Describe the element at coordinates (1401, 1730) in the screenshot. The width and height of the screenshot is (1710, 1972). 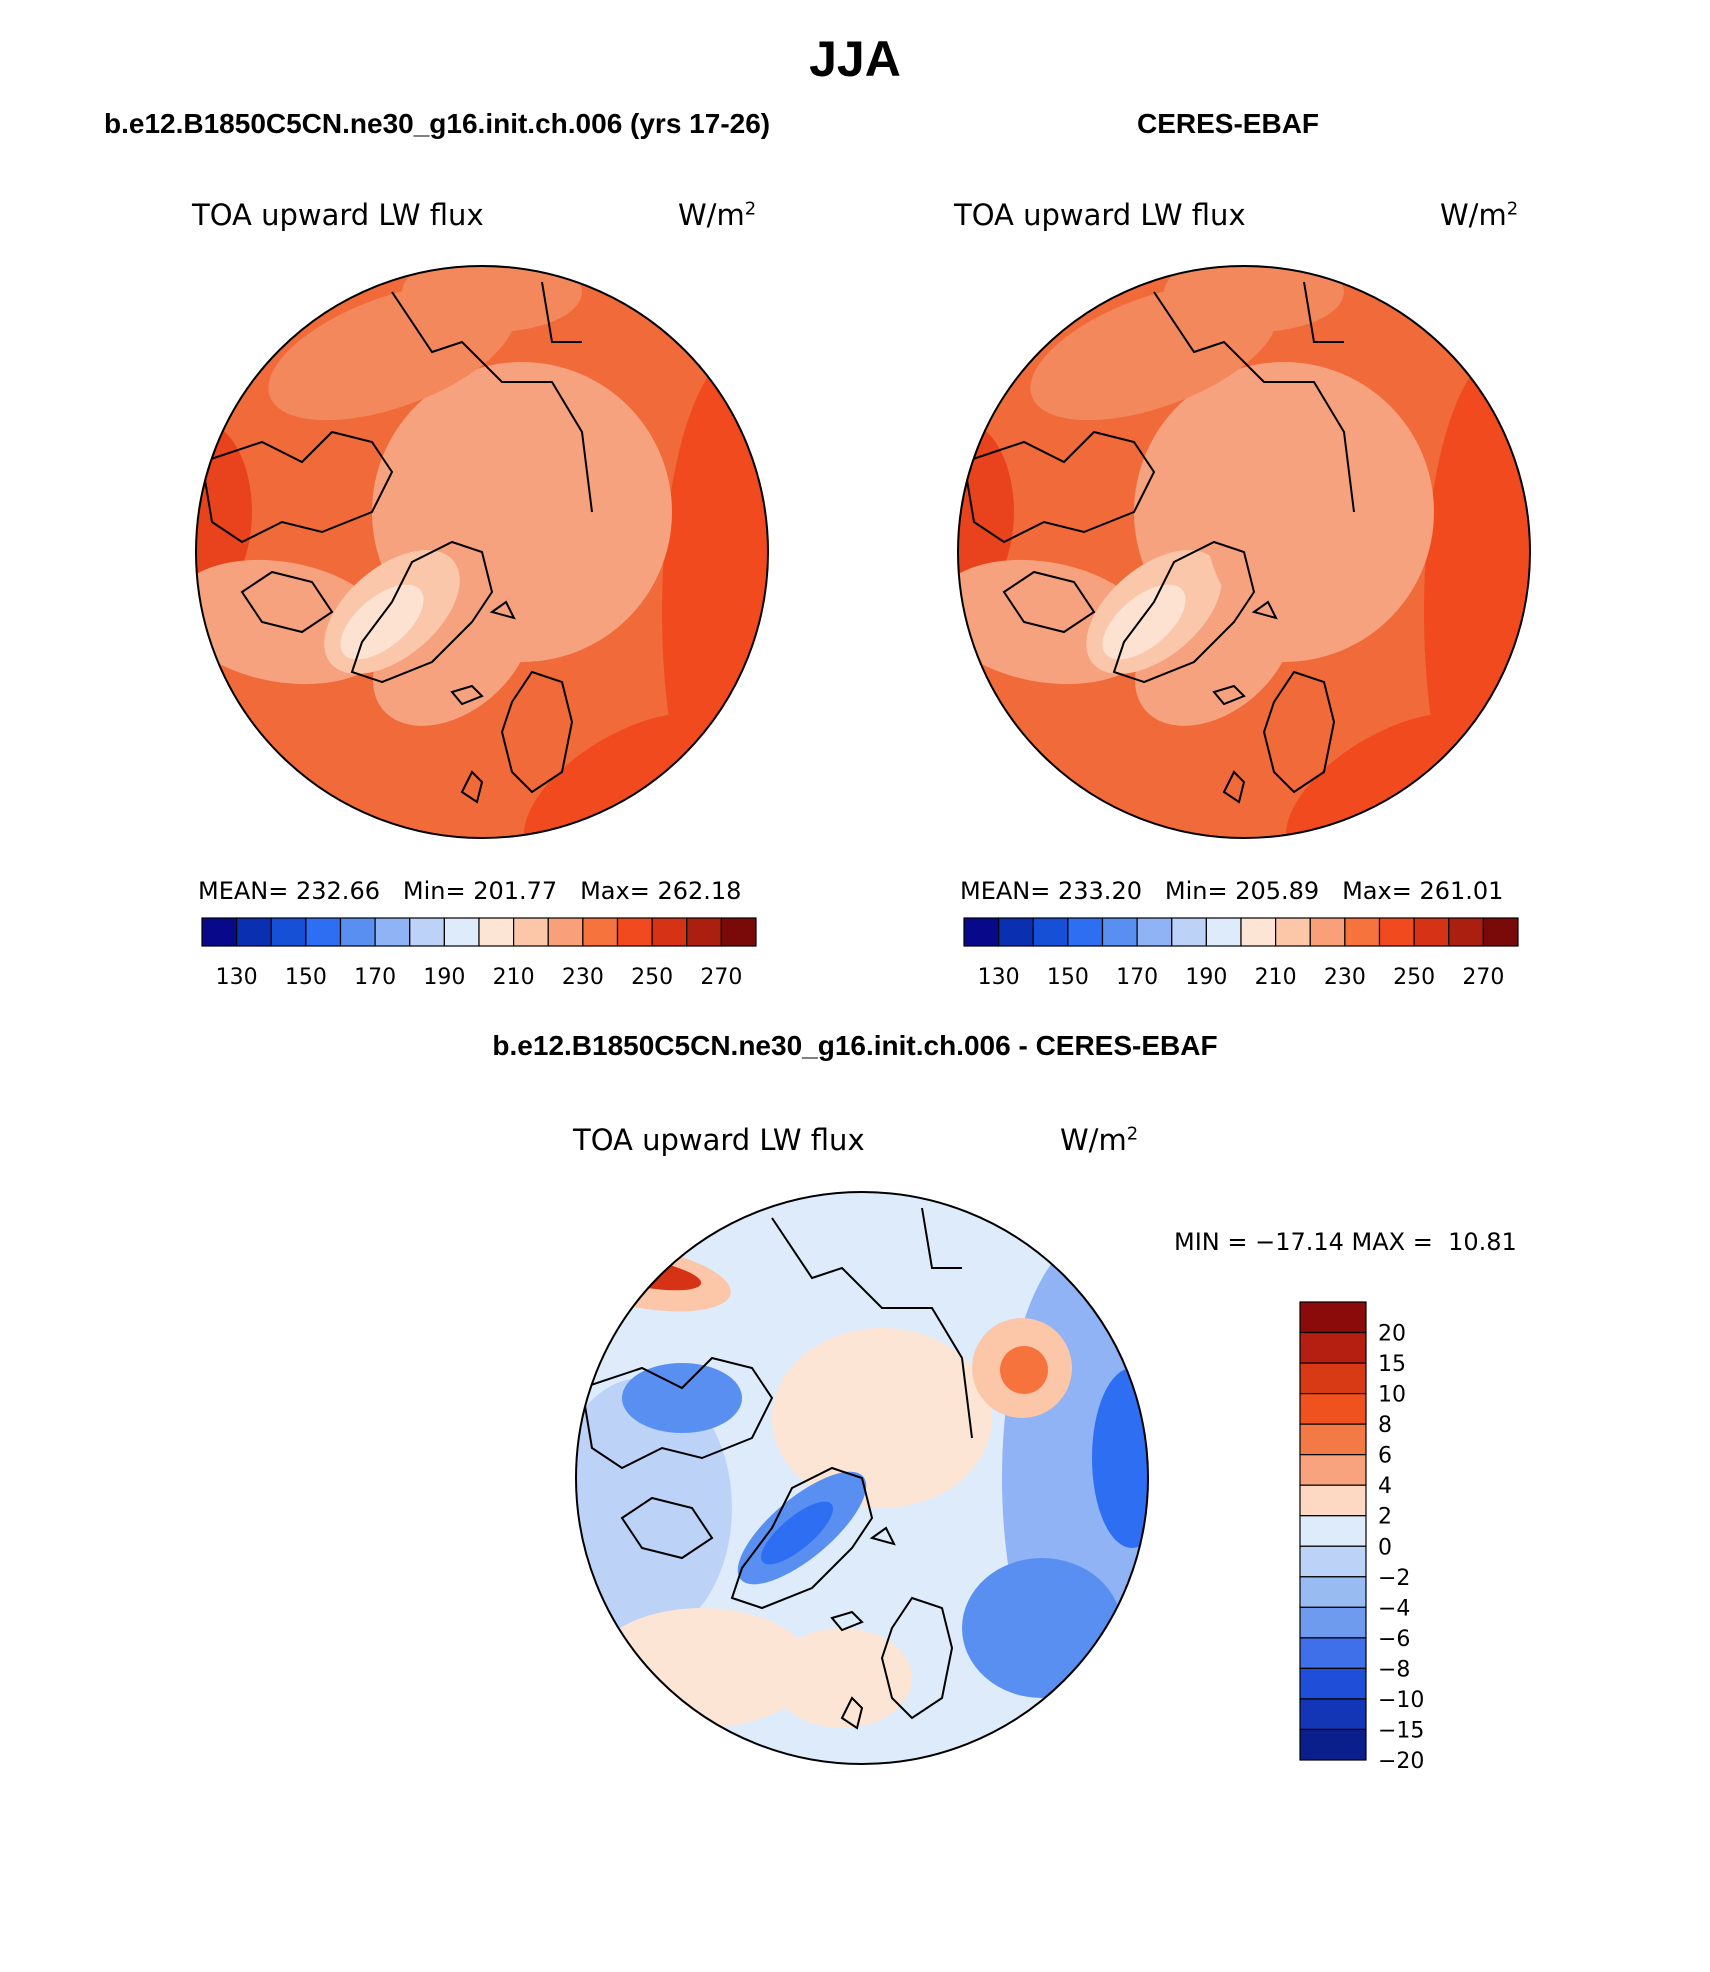
I see `diff-colorbar-tick-label: −15` at that location.